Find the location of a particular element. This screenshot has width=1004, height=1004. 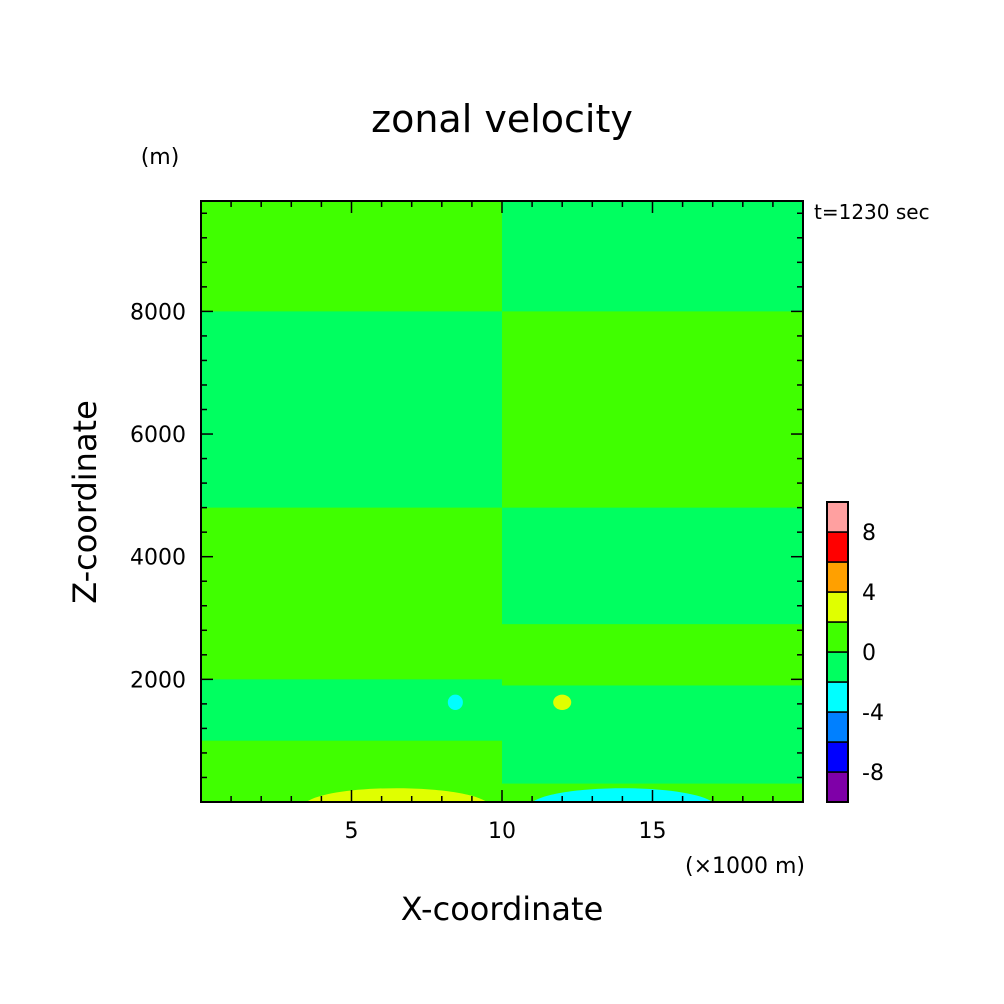

colorbar-label: -8 is located at coordinates (873, 773).